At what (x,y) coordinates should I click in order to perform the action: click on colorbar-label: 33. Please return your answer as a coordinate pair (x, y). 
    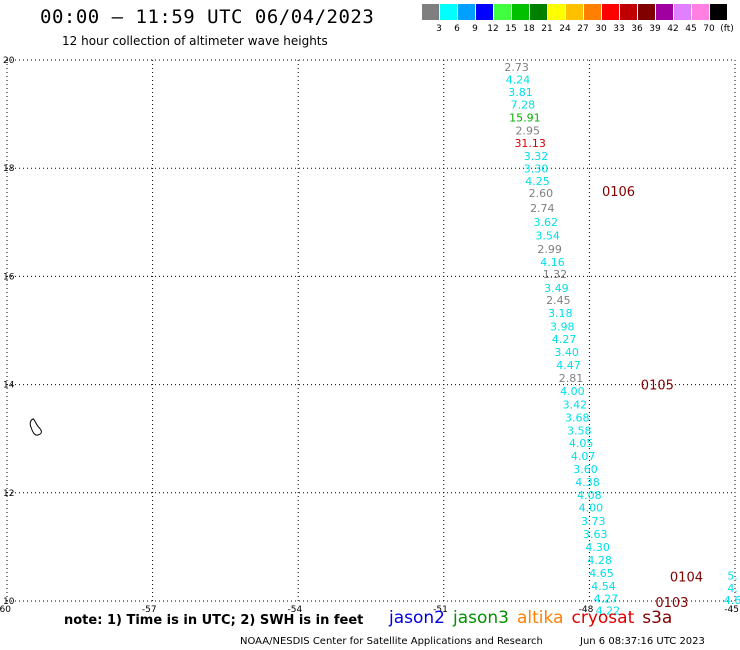
    Looking at the image, I should click on (619, 29).